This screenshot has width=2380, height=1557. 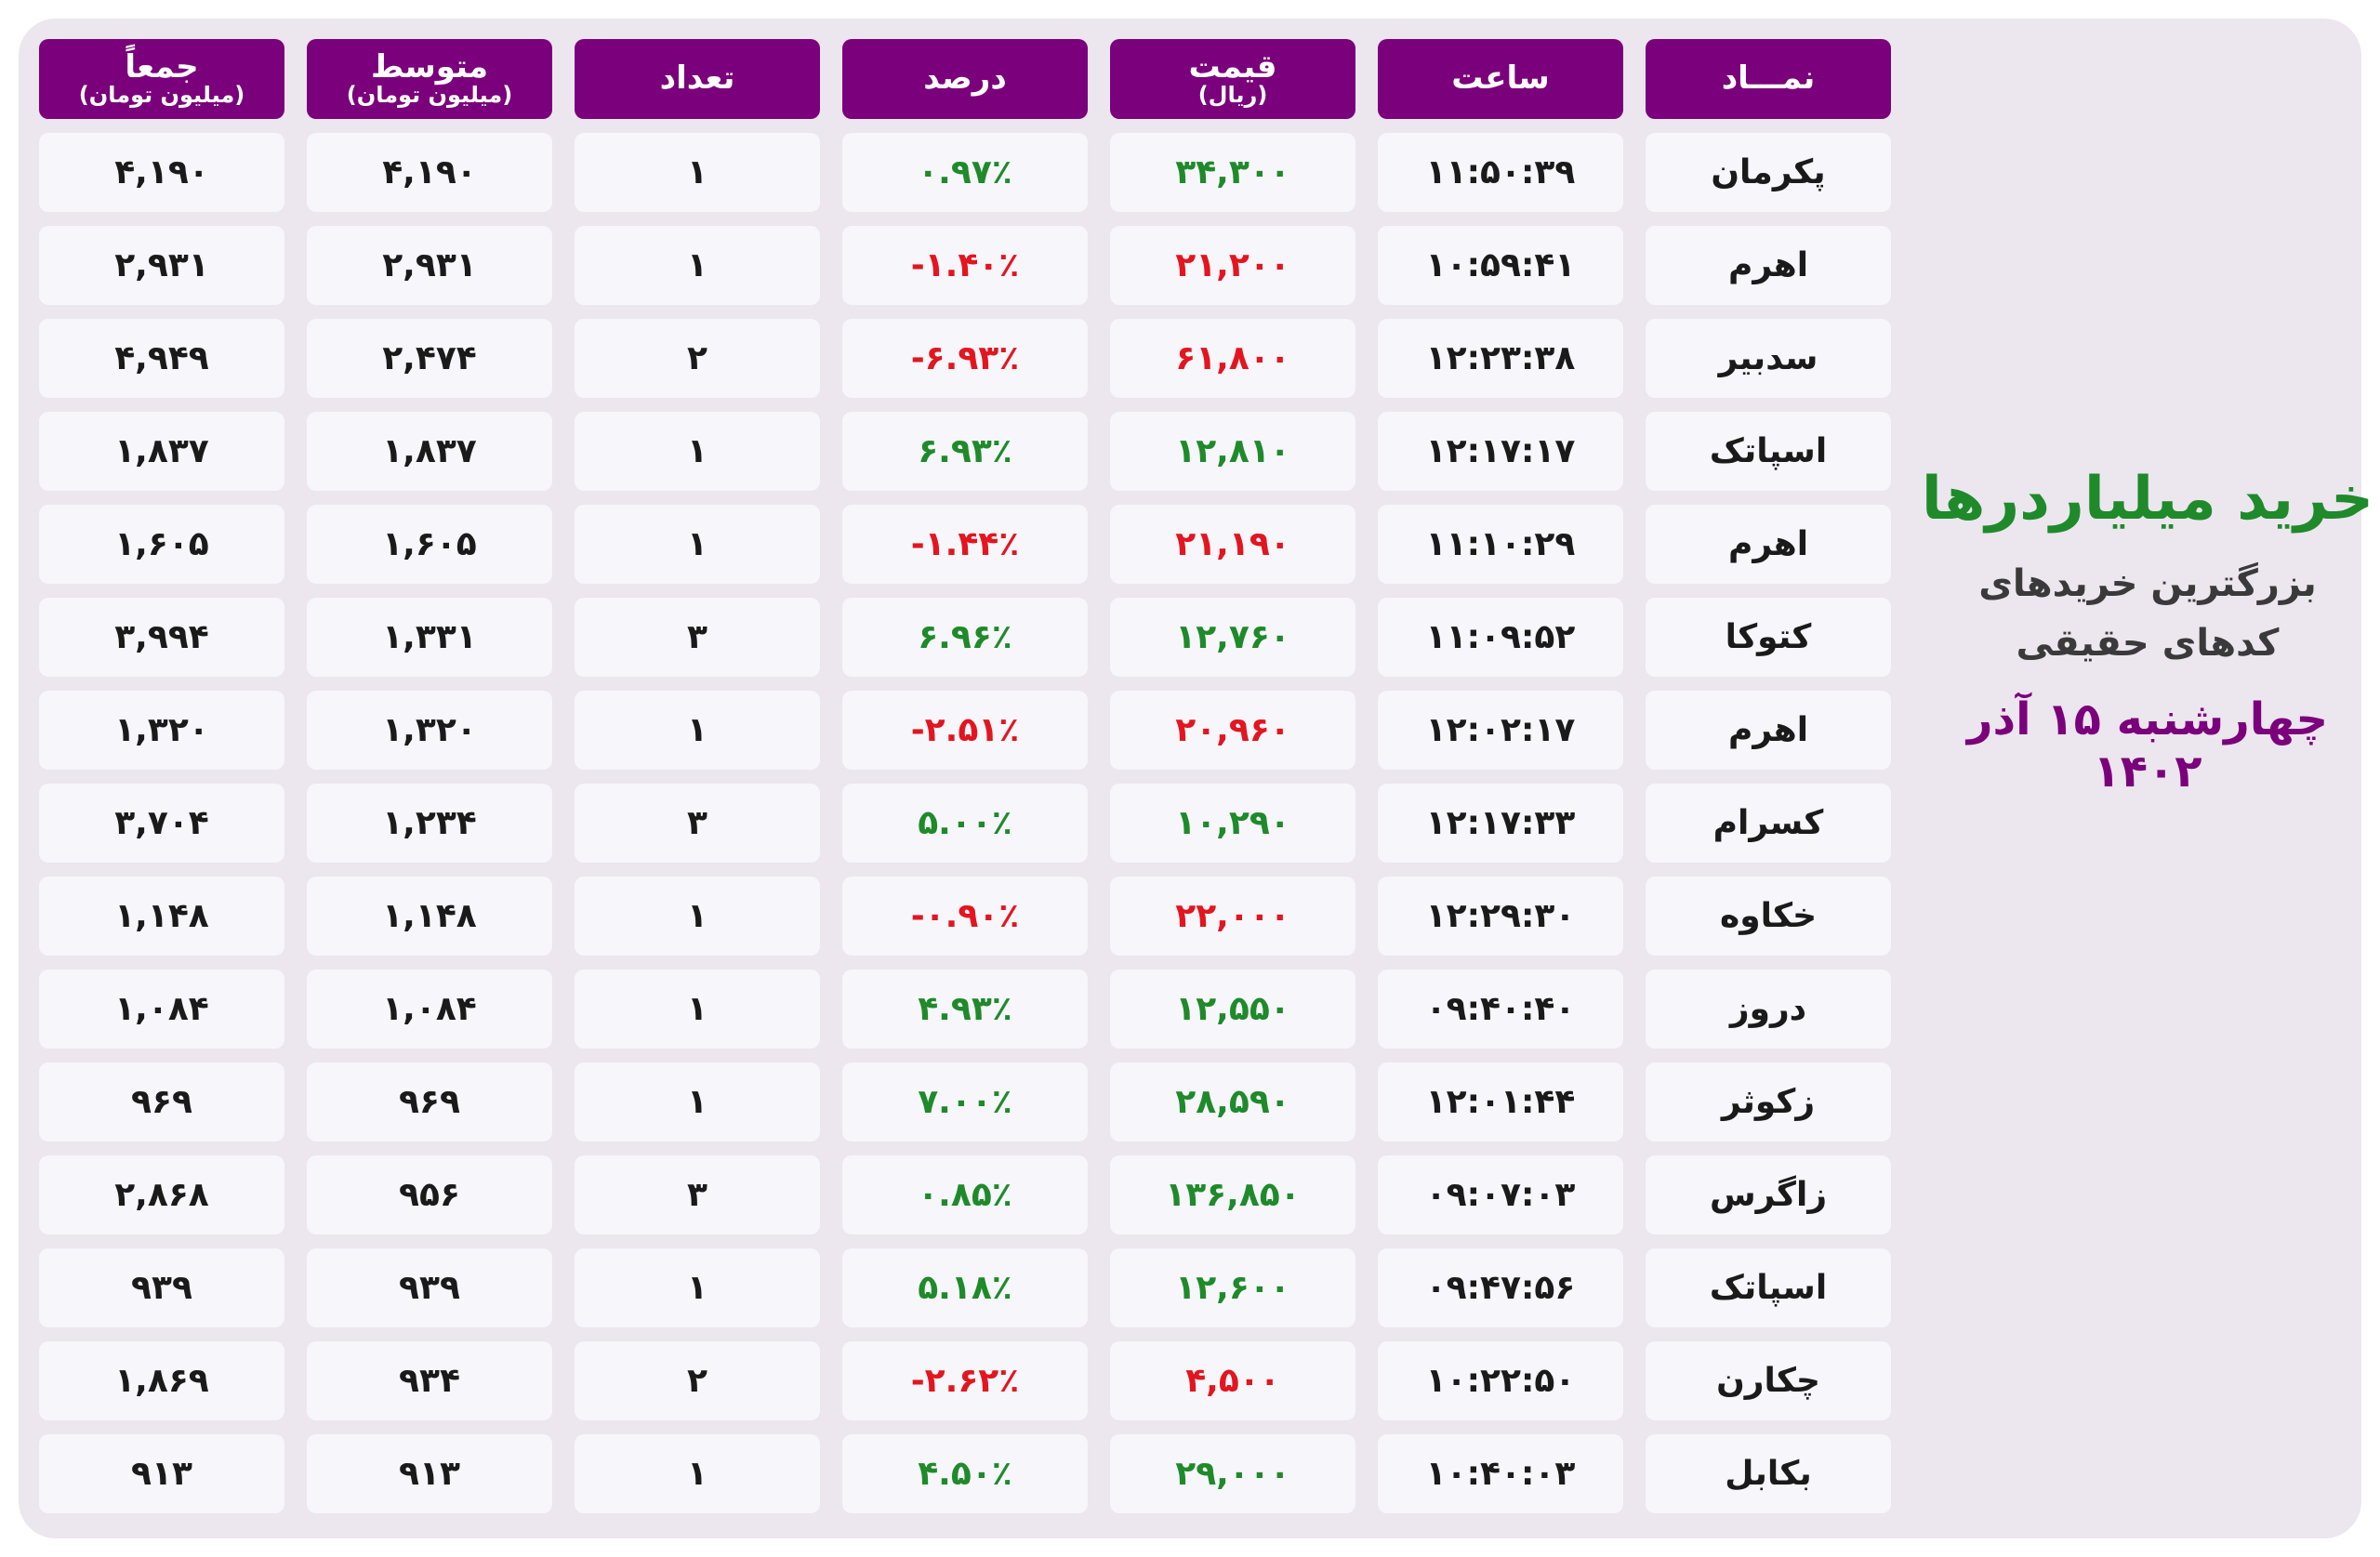 What do you see at coordinates (1500, 731) in the screenshot?
I see `cell-time: ۱۲:۰۲:۱۷` at bounding box center [1500, 731].